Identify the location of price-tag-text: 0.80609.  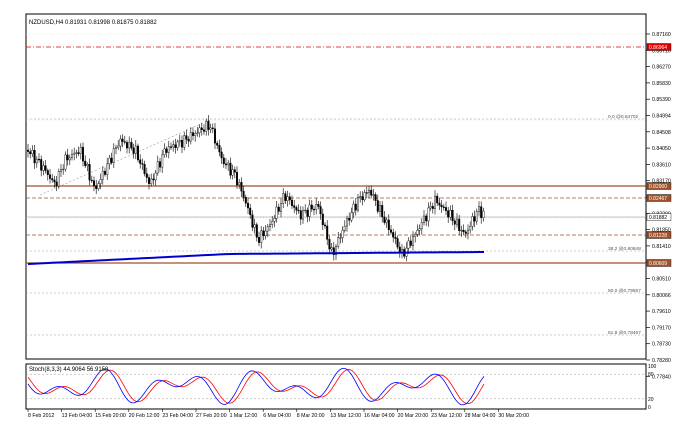
(658, 264).